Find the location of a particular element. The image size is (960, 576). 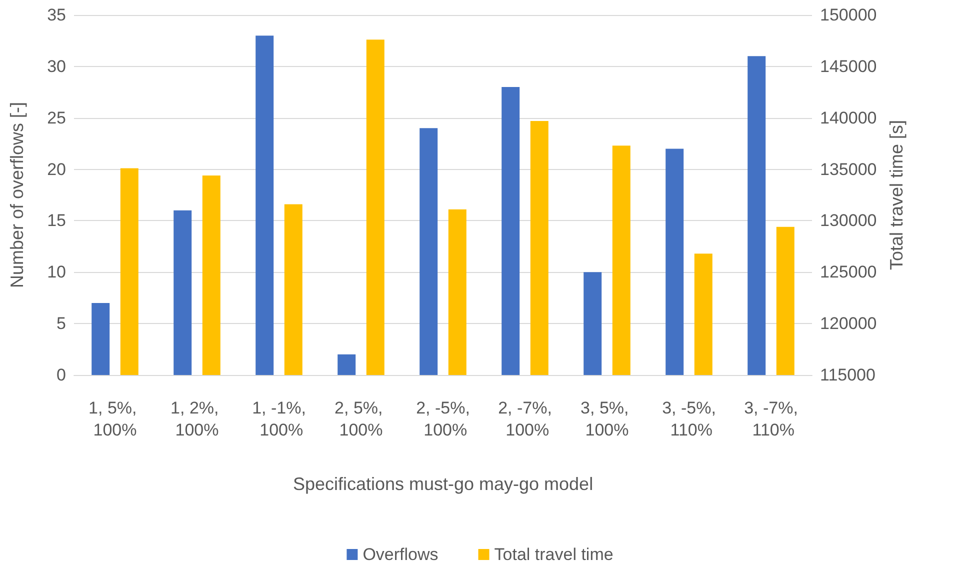

y2-tick-label: 145000 is located at coordinates (848, 66).